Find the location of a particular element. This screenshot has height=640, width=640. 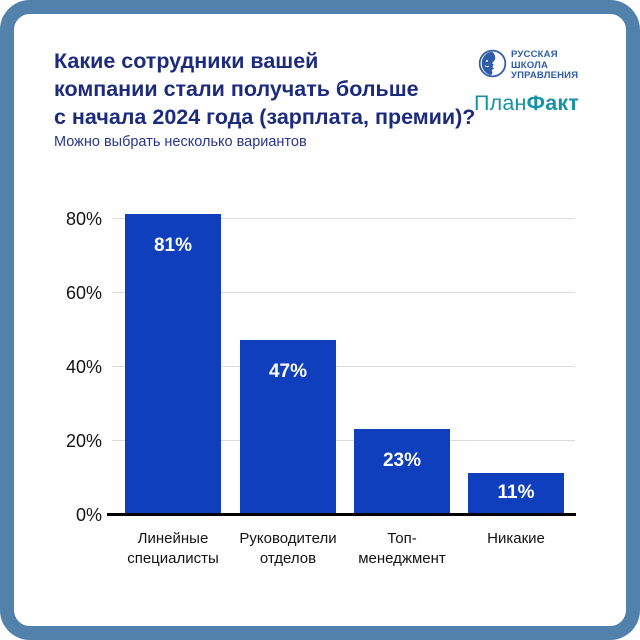

rsu-text-line-3: УПРАВЛЕНИЯ is located at coordinates (545, 76).